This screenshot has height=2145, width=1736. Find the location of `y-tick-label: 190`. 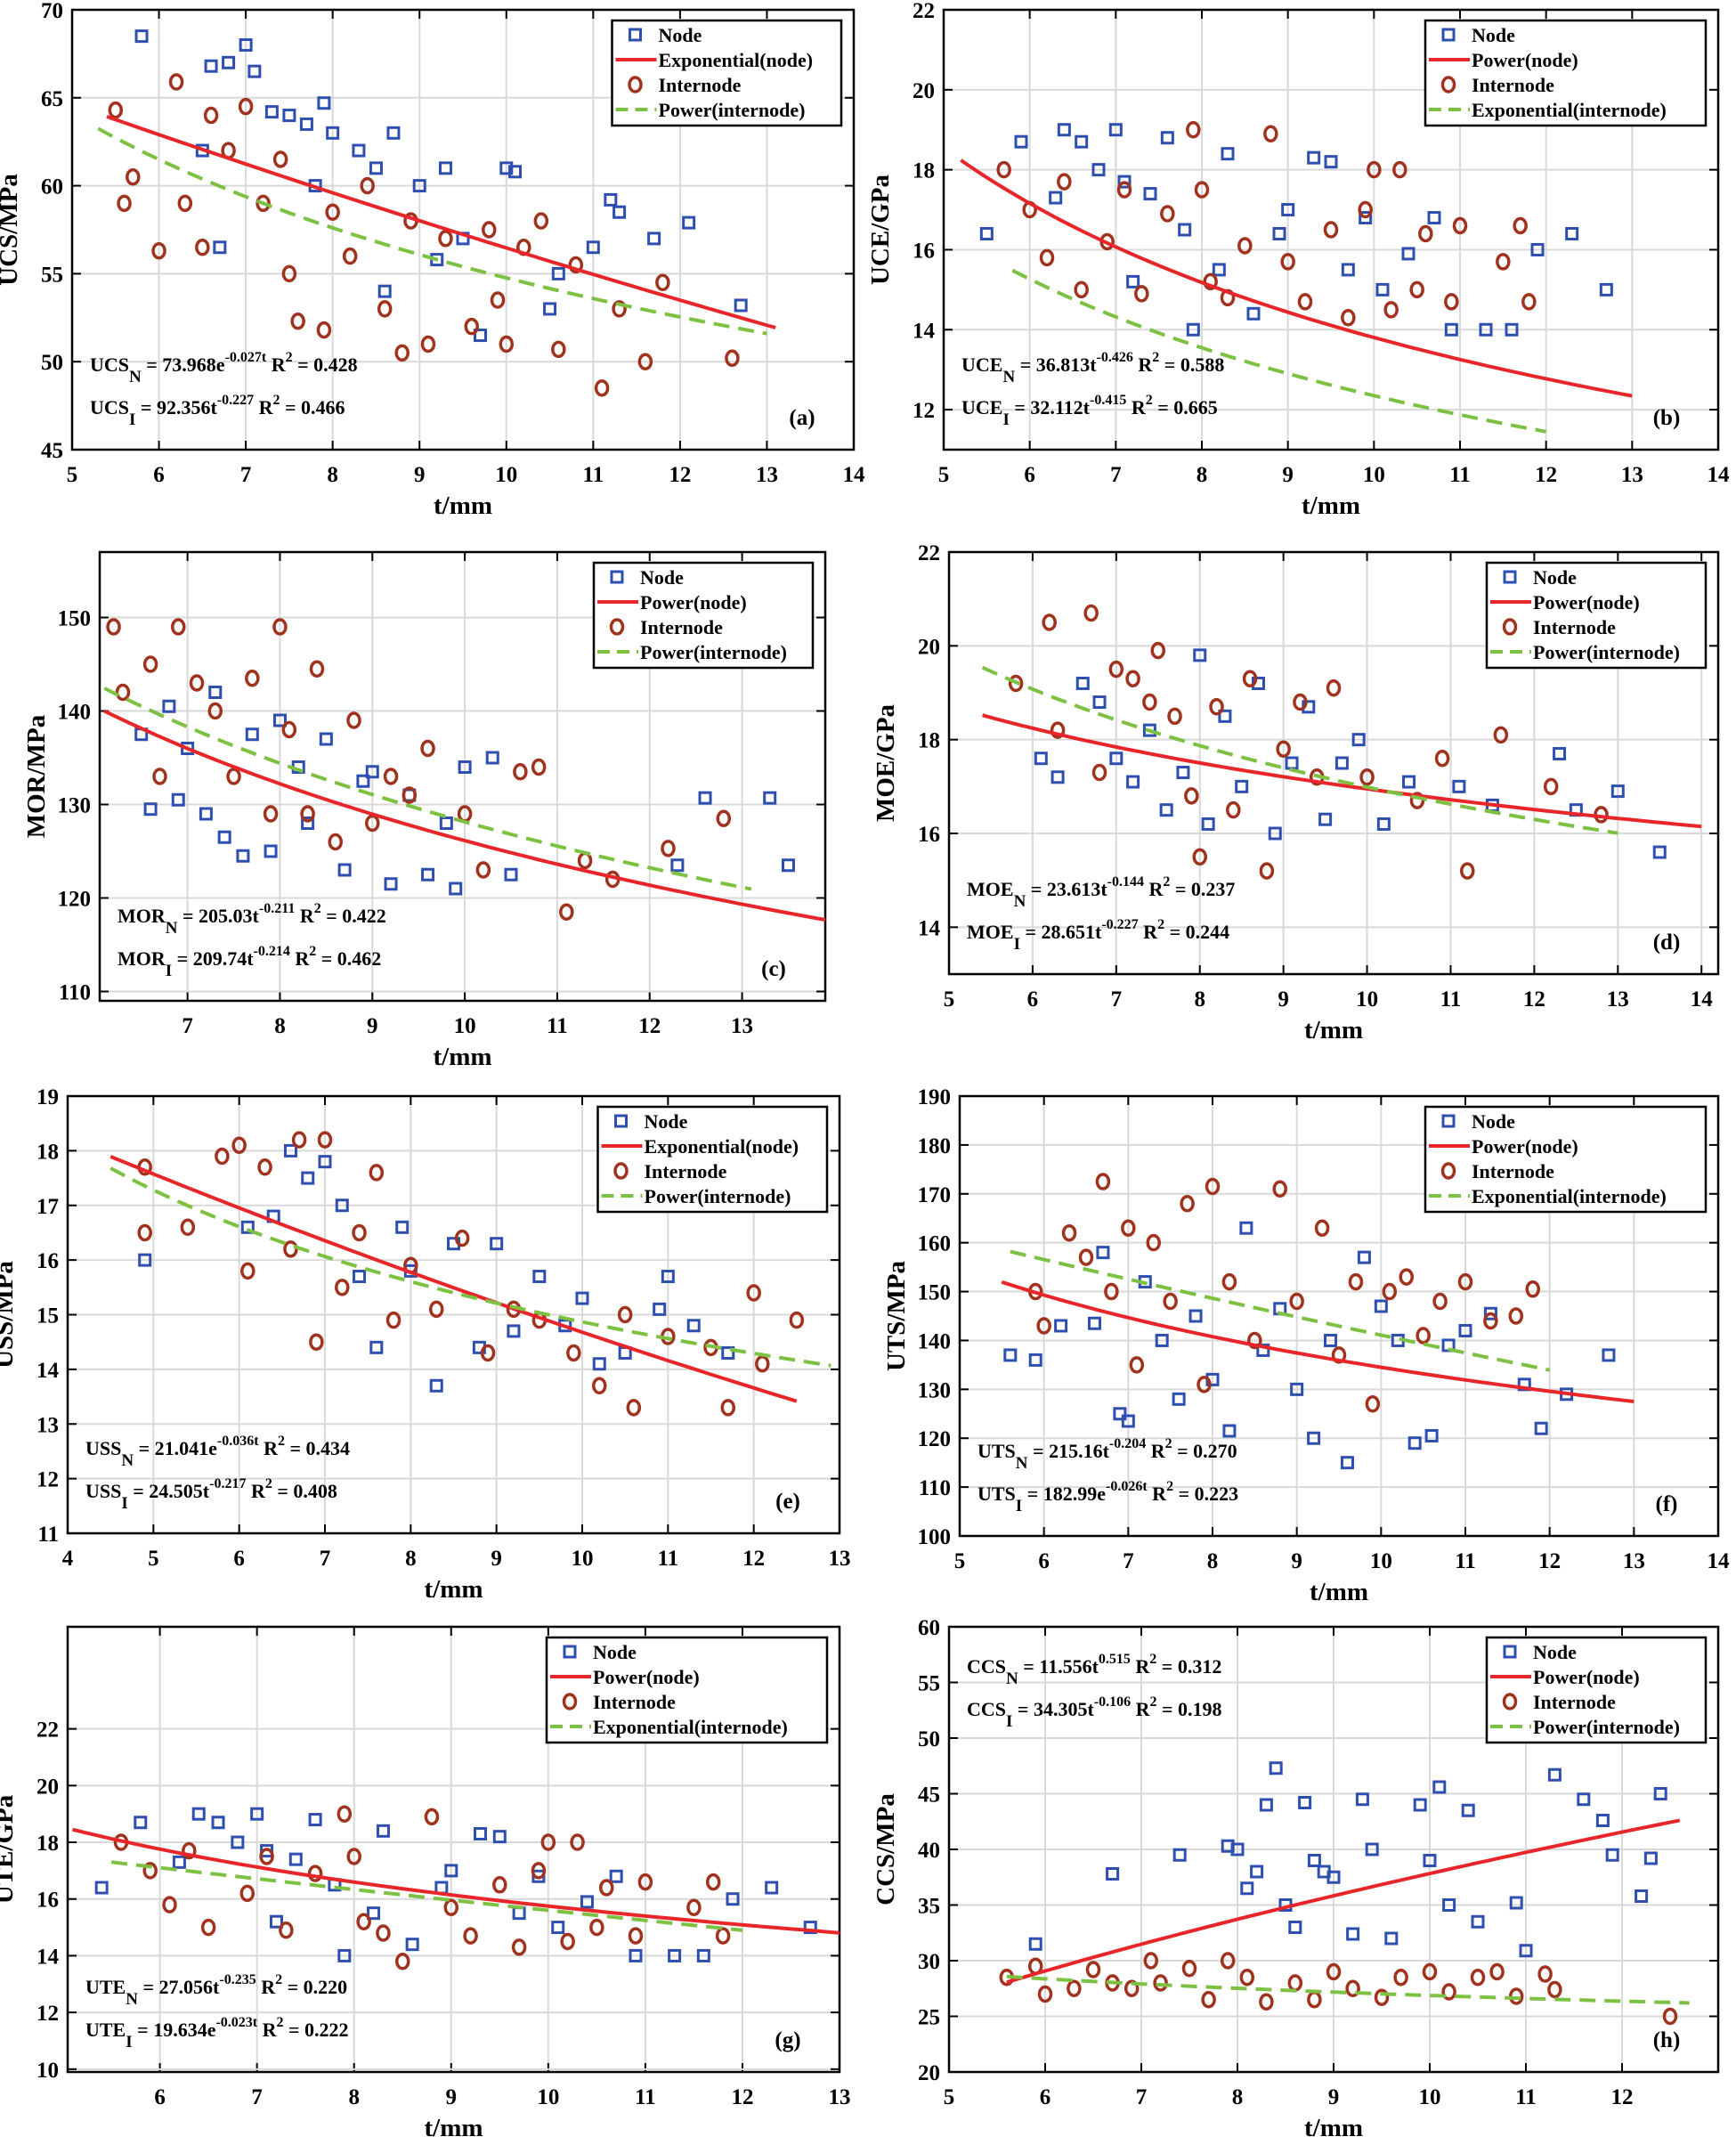

y-tick-label: 190 is located at coordinates (935, 1097).